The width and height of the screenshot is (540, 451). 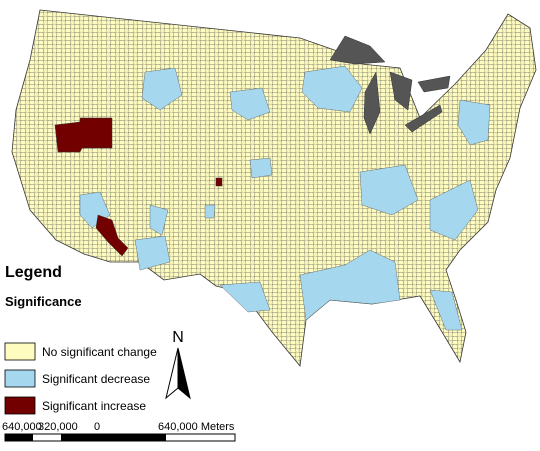 I want to click on north-label: N, so click(x=178, y=337).